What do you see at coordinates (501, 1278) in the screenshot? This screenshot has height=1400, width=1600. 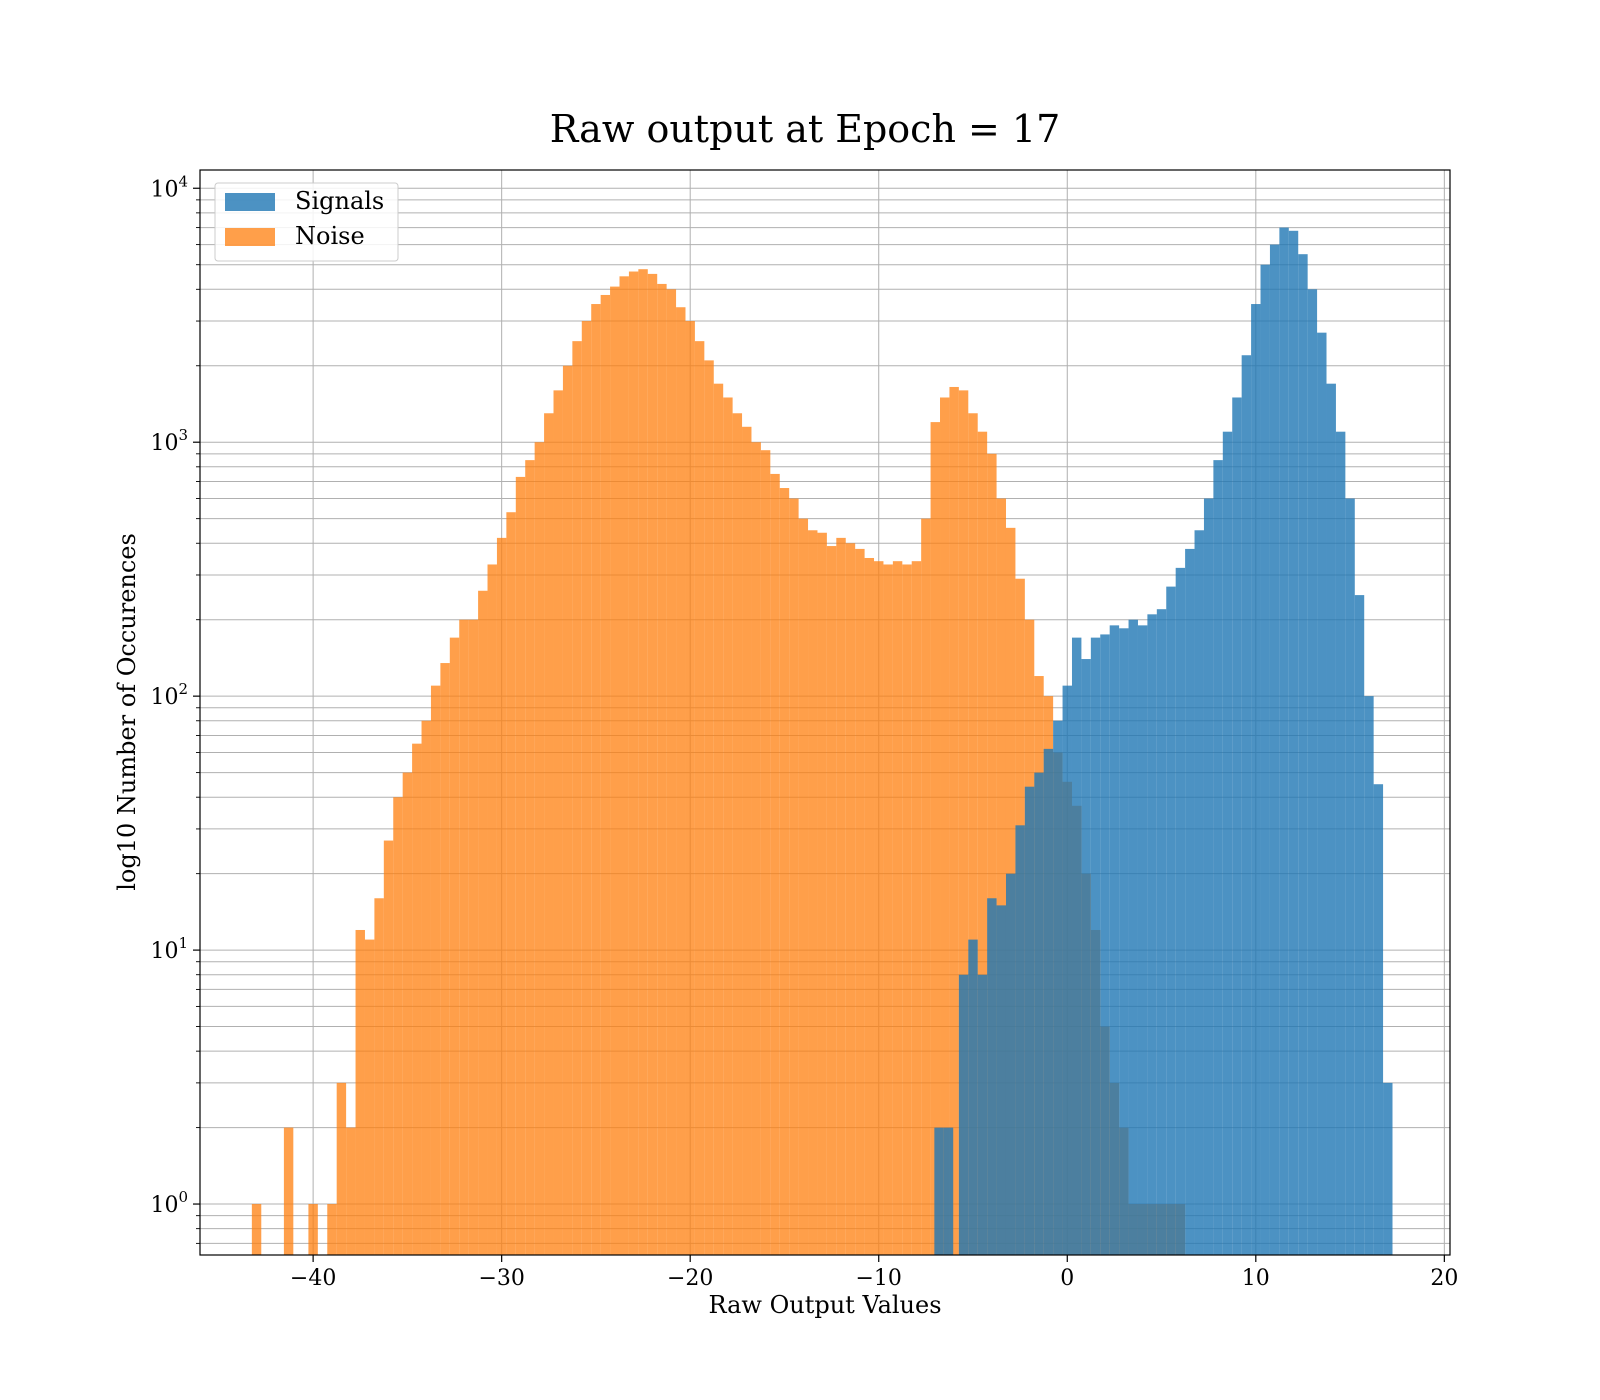 I see `x-tick-label: −30` at bounding box center [501, 1278].